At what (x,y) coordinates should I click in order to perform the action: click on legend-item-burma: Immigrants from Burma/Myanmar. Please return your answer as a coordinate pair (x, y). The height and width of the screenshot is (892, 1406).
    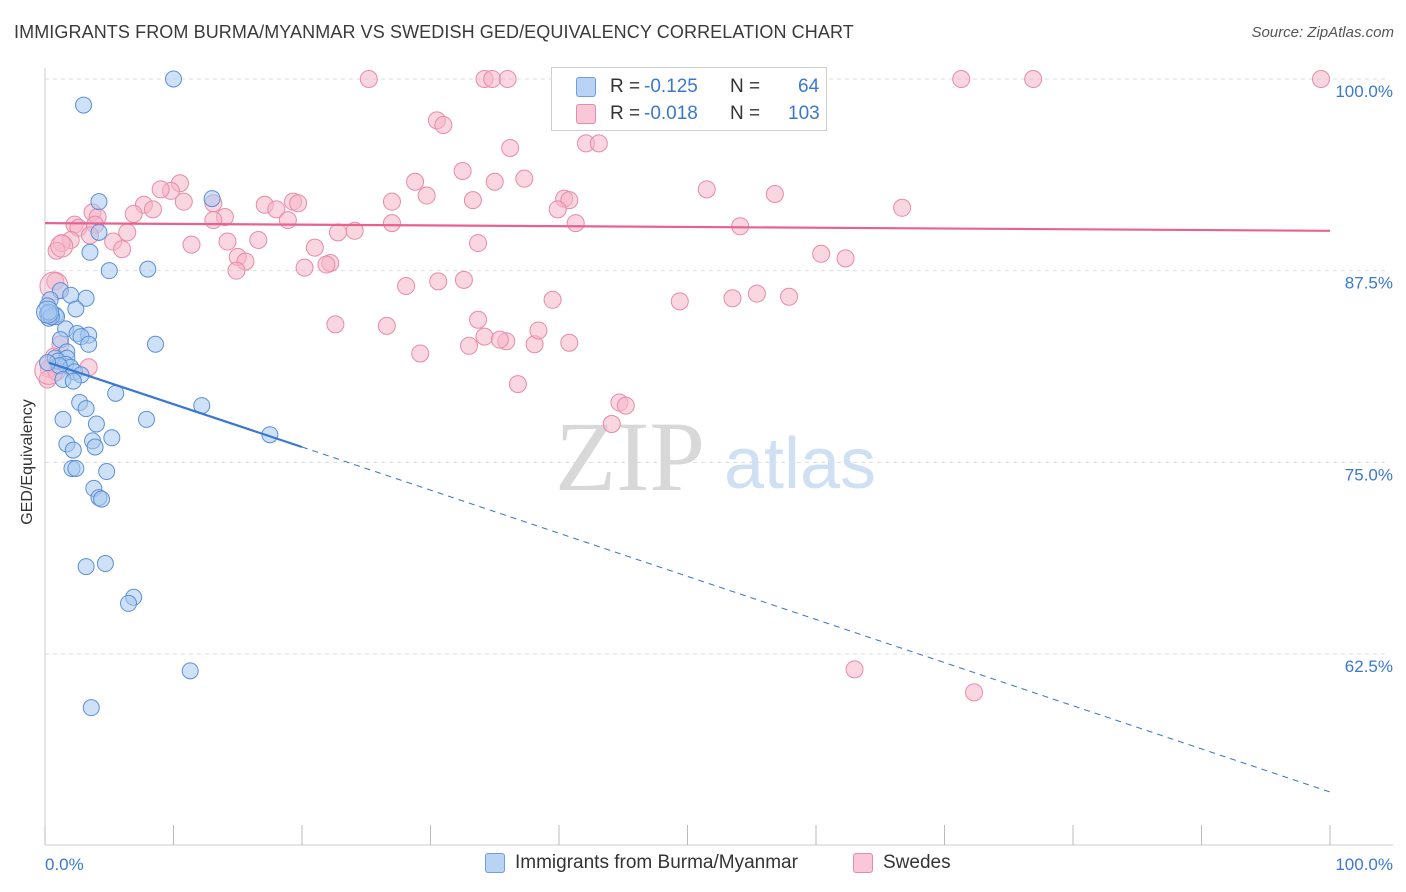
    Looking at the image, I should click on (641, 863).